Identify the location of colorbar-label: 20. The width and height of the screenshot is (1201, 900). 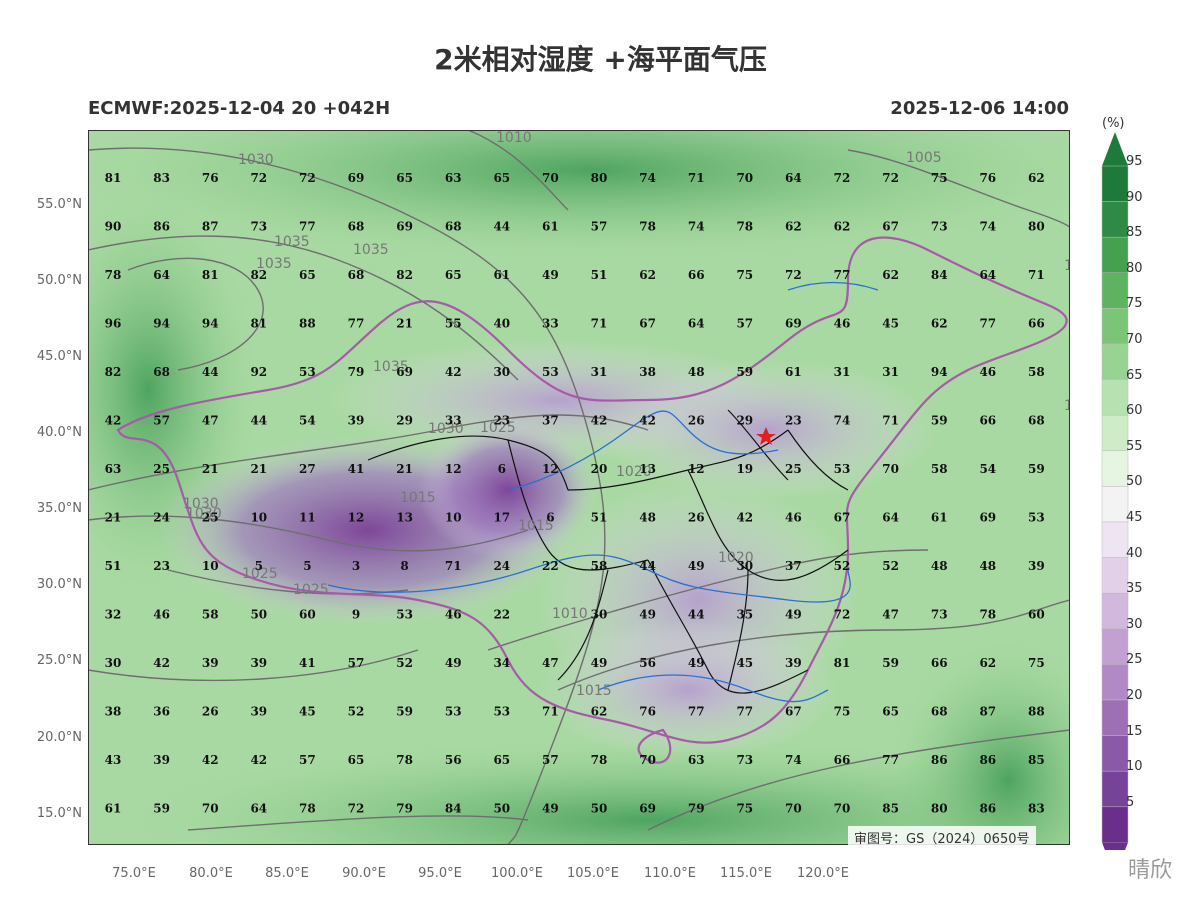
(1134, 695).